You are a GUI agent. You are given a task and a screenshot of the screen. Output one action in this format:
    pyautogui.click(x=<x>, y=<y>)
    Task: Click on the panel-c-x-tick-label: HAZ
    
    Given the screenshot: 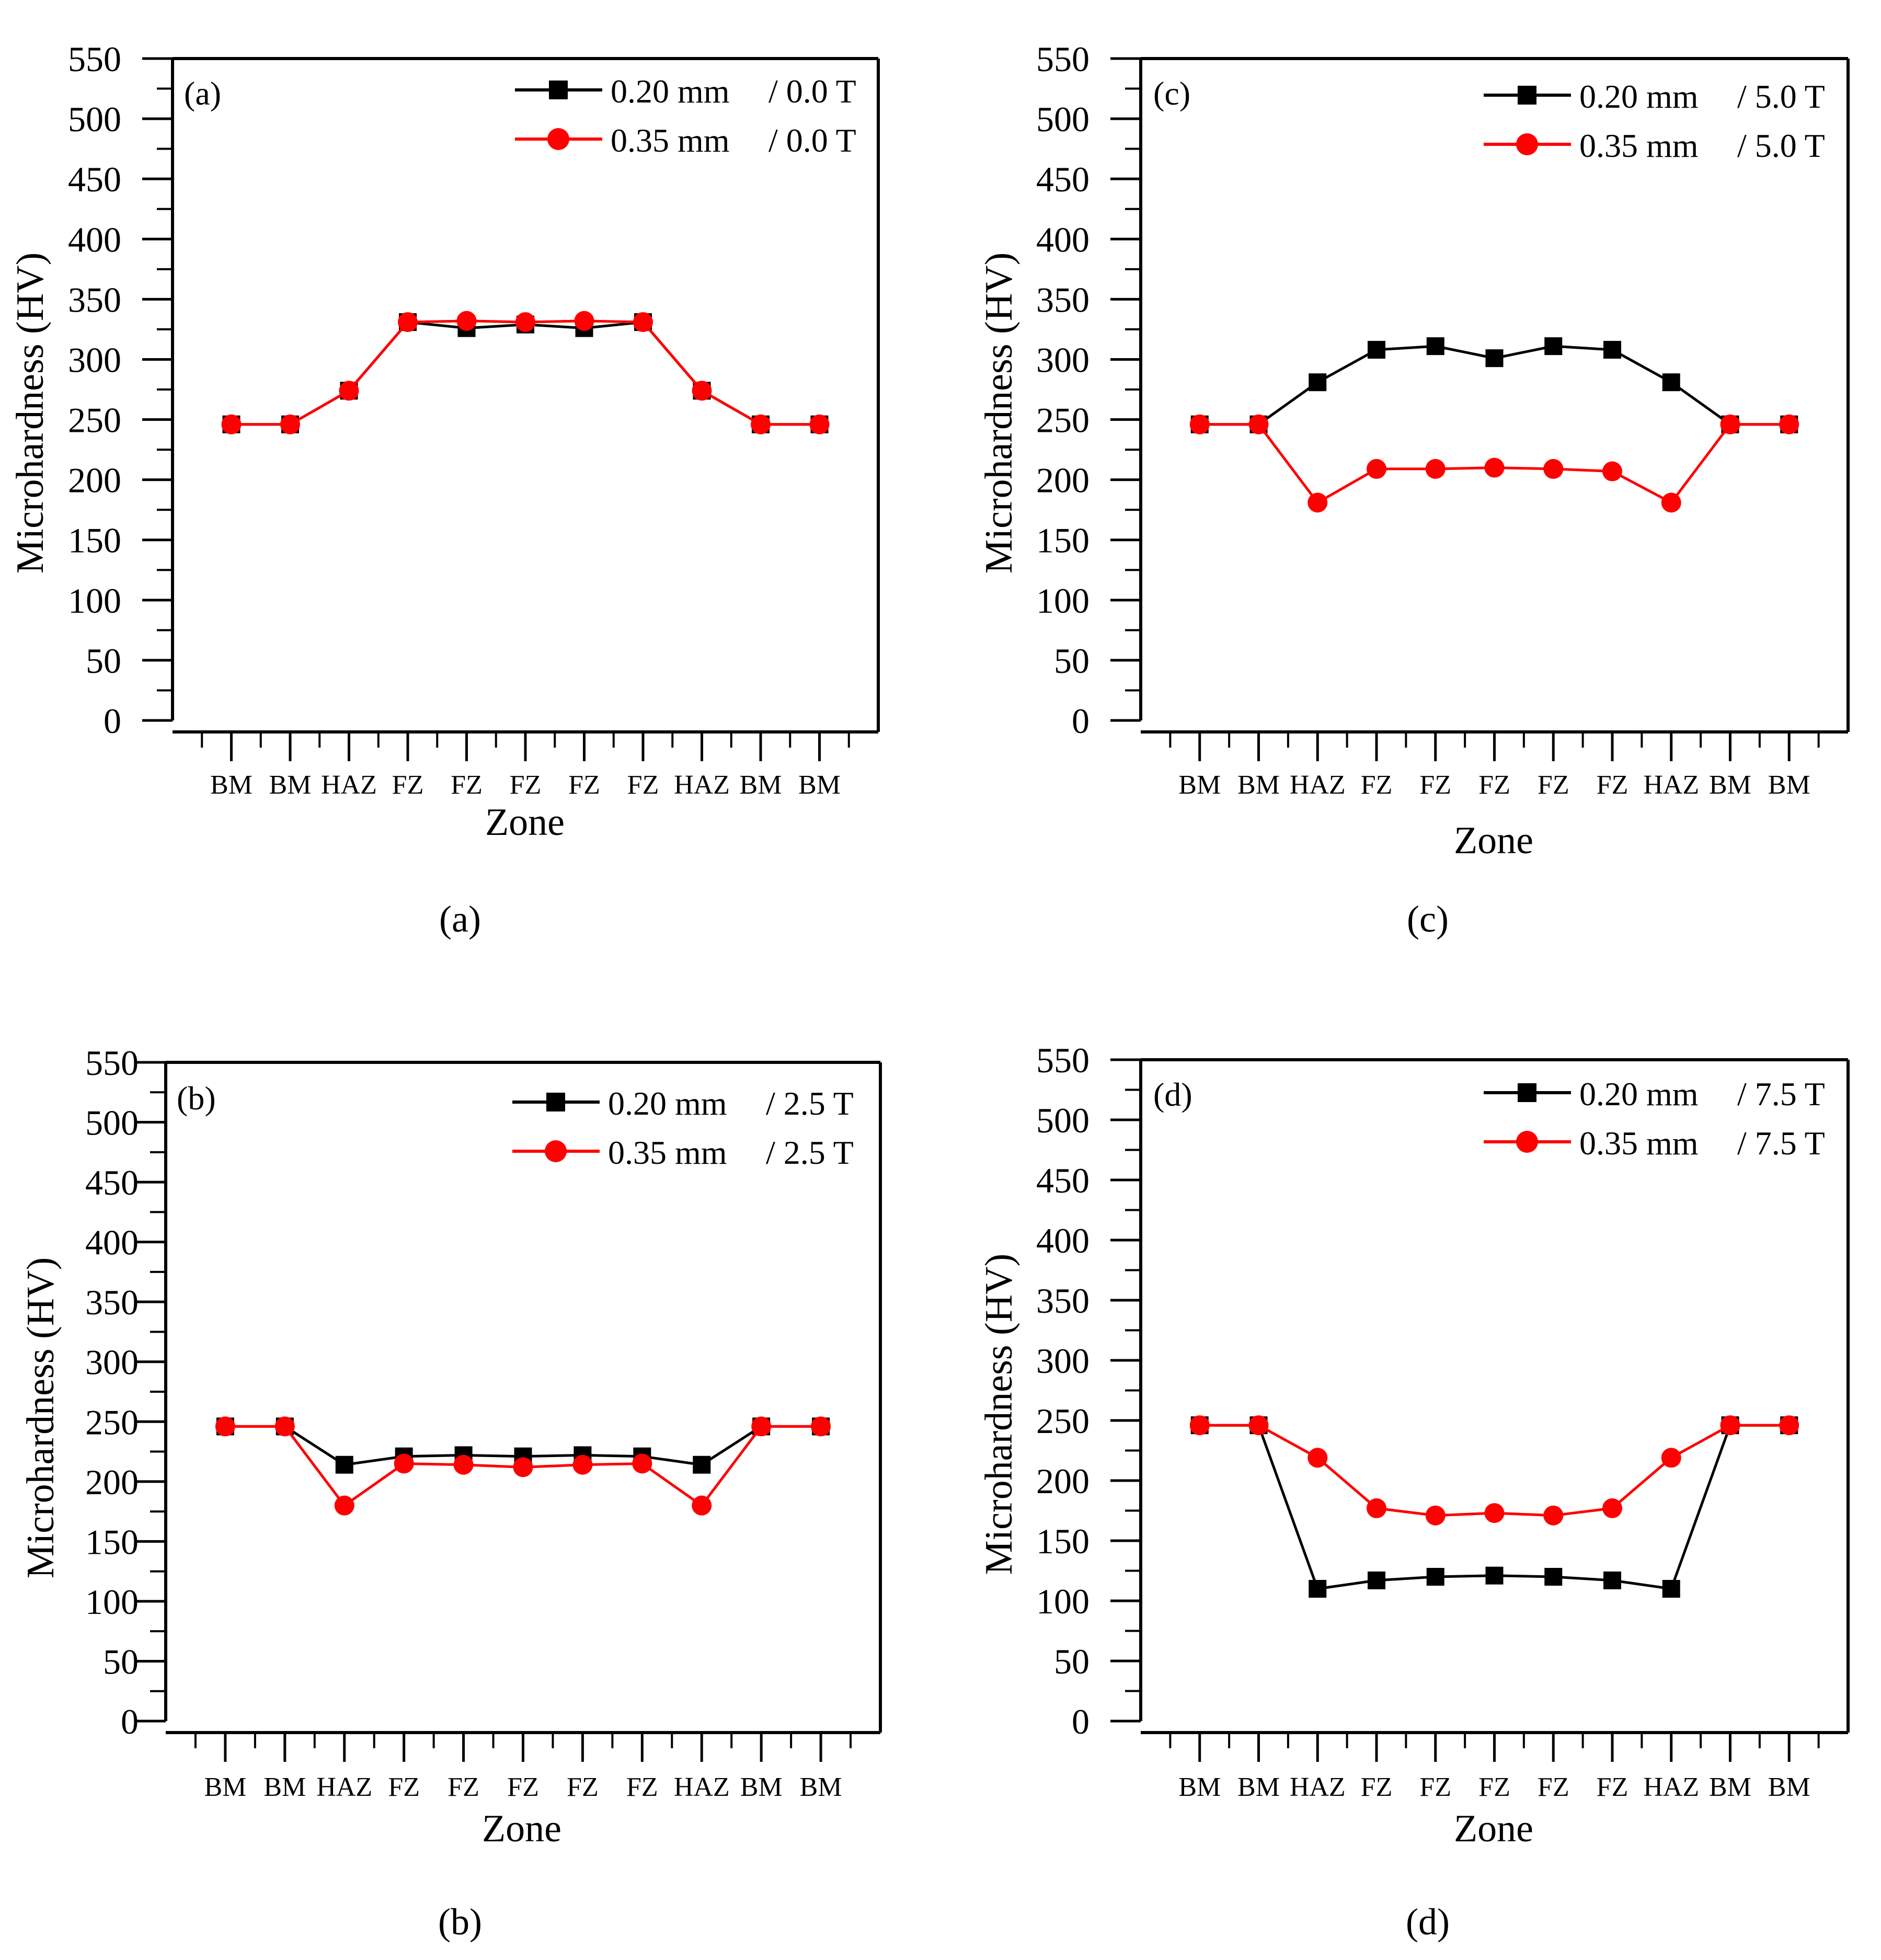 What is the action you would take?
    pyautogui.click(x=1318, y=785)
    